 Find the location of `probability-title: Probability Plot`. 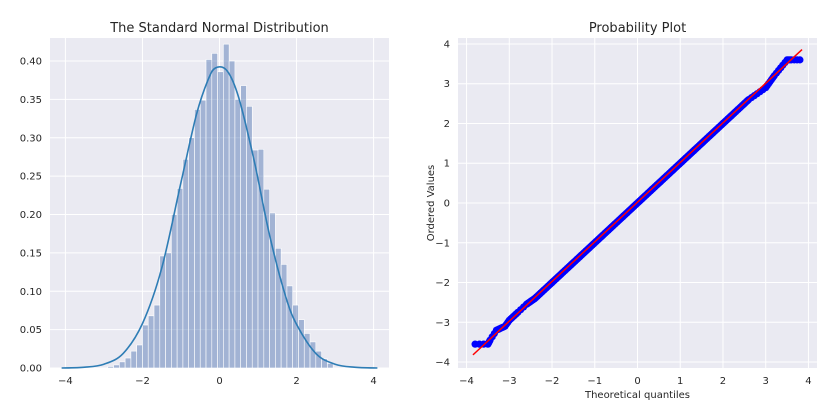

probability-title: Probability Plot is located at coordinates (637, 28).